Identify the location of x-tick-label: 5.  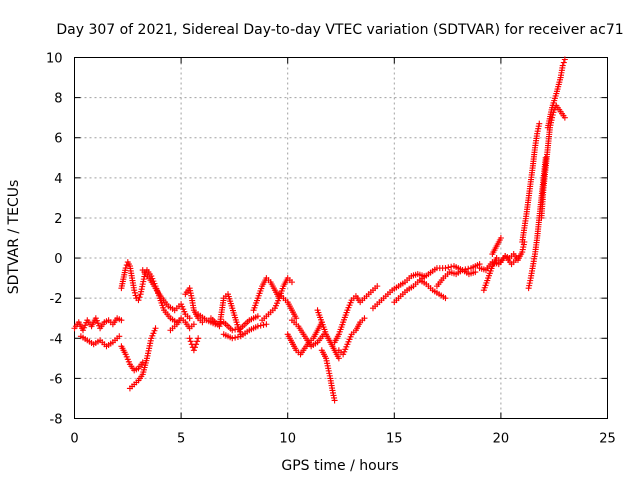
(181, 439).